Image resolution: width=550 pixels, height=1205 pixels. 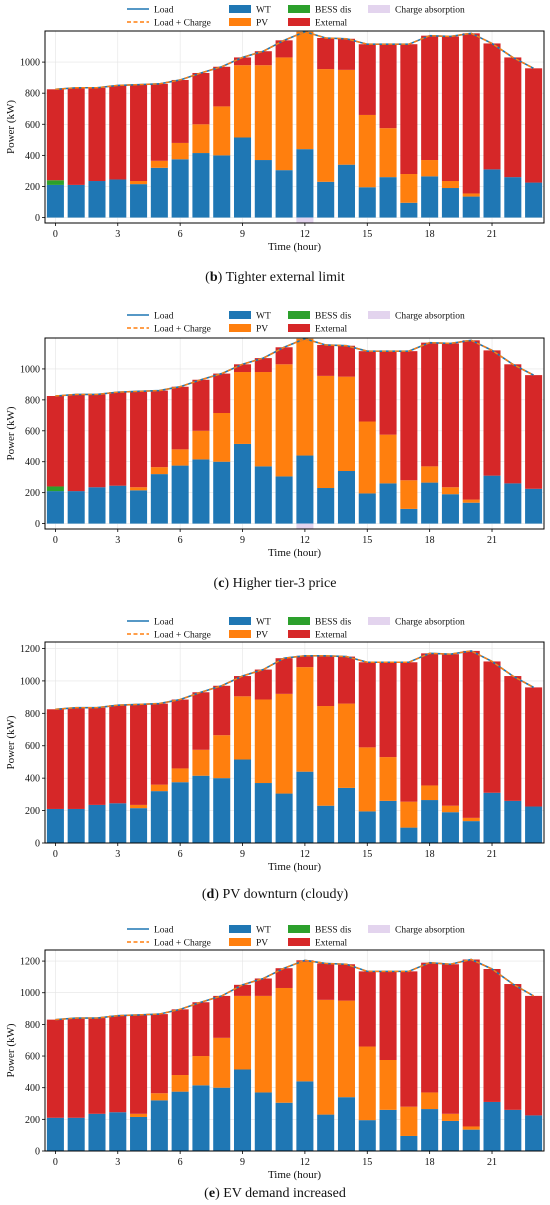 I want to click on load-line, so click(x=295, y=989).